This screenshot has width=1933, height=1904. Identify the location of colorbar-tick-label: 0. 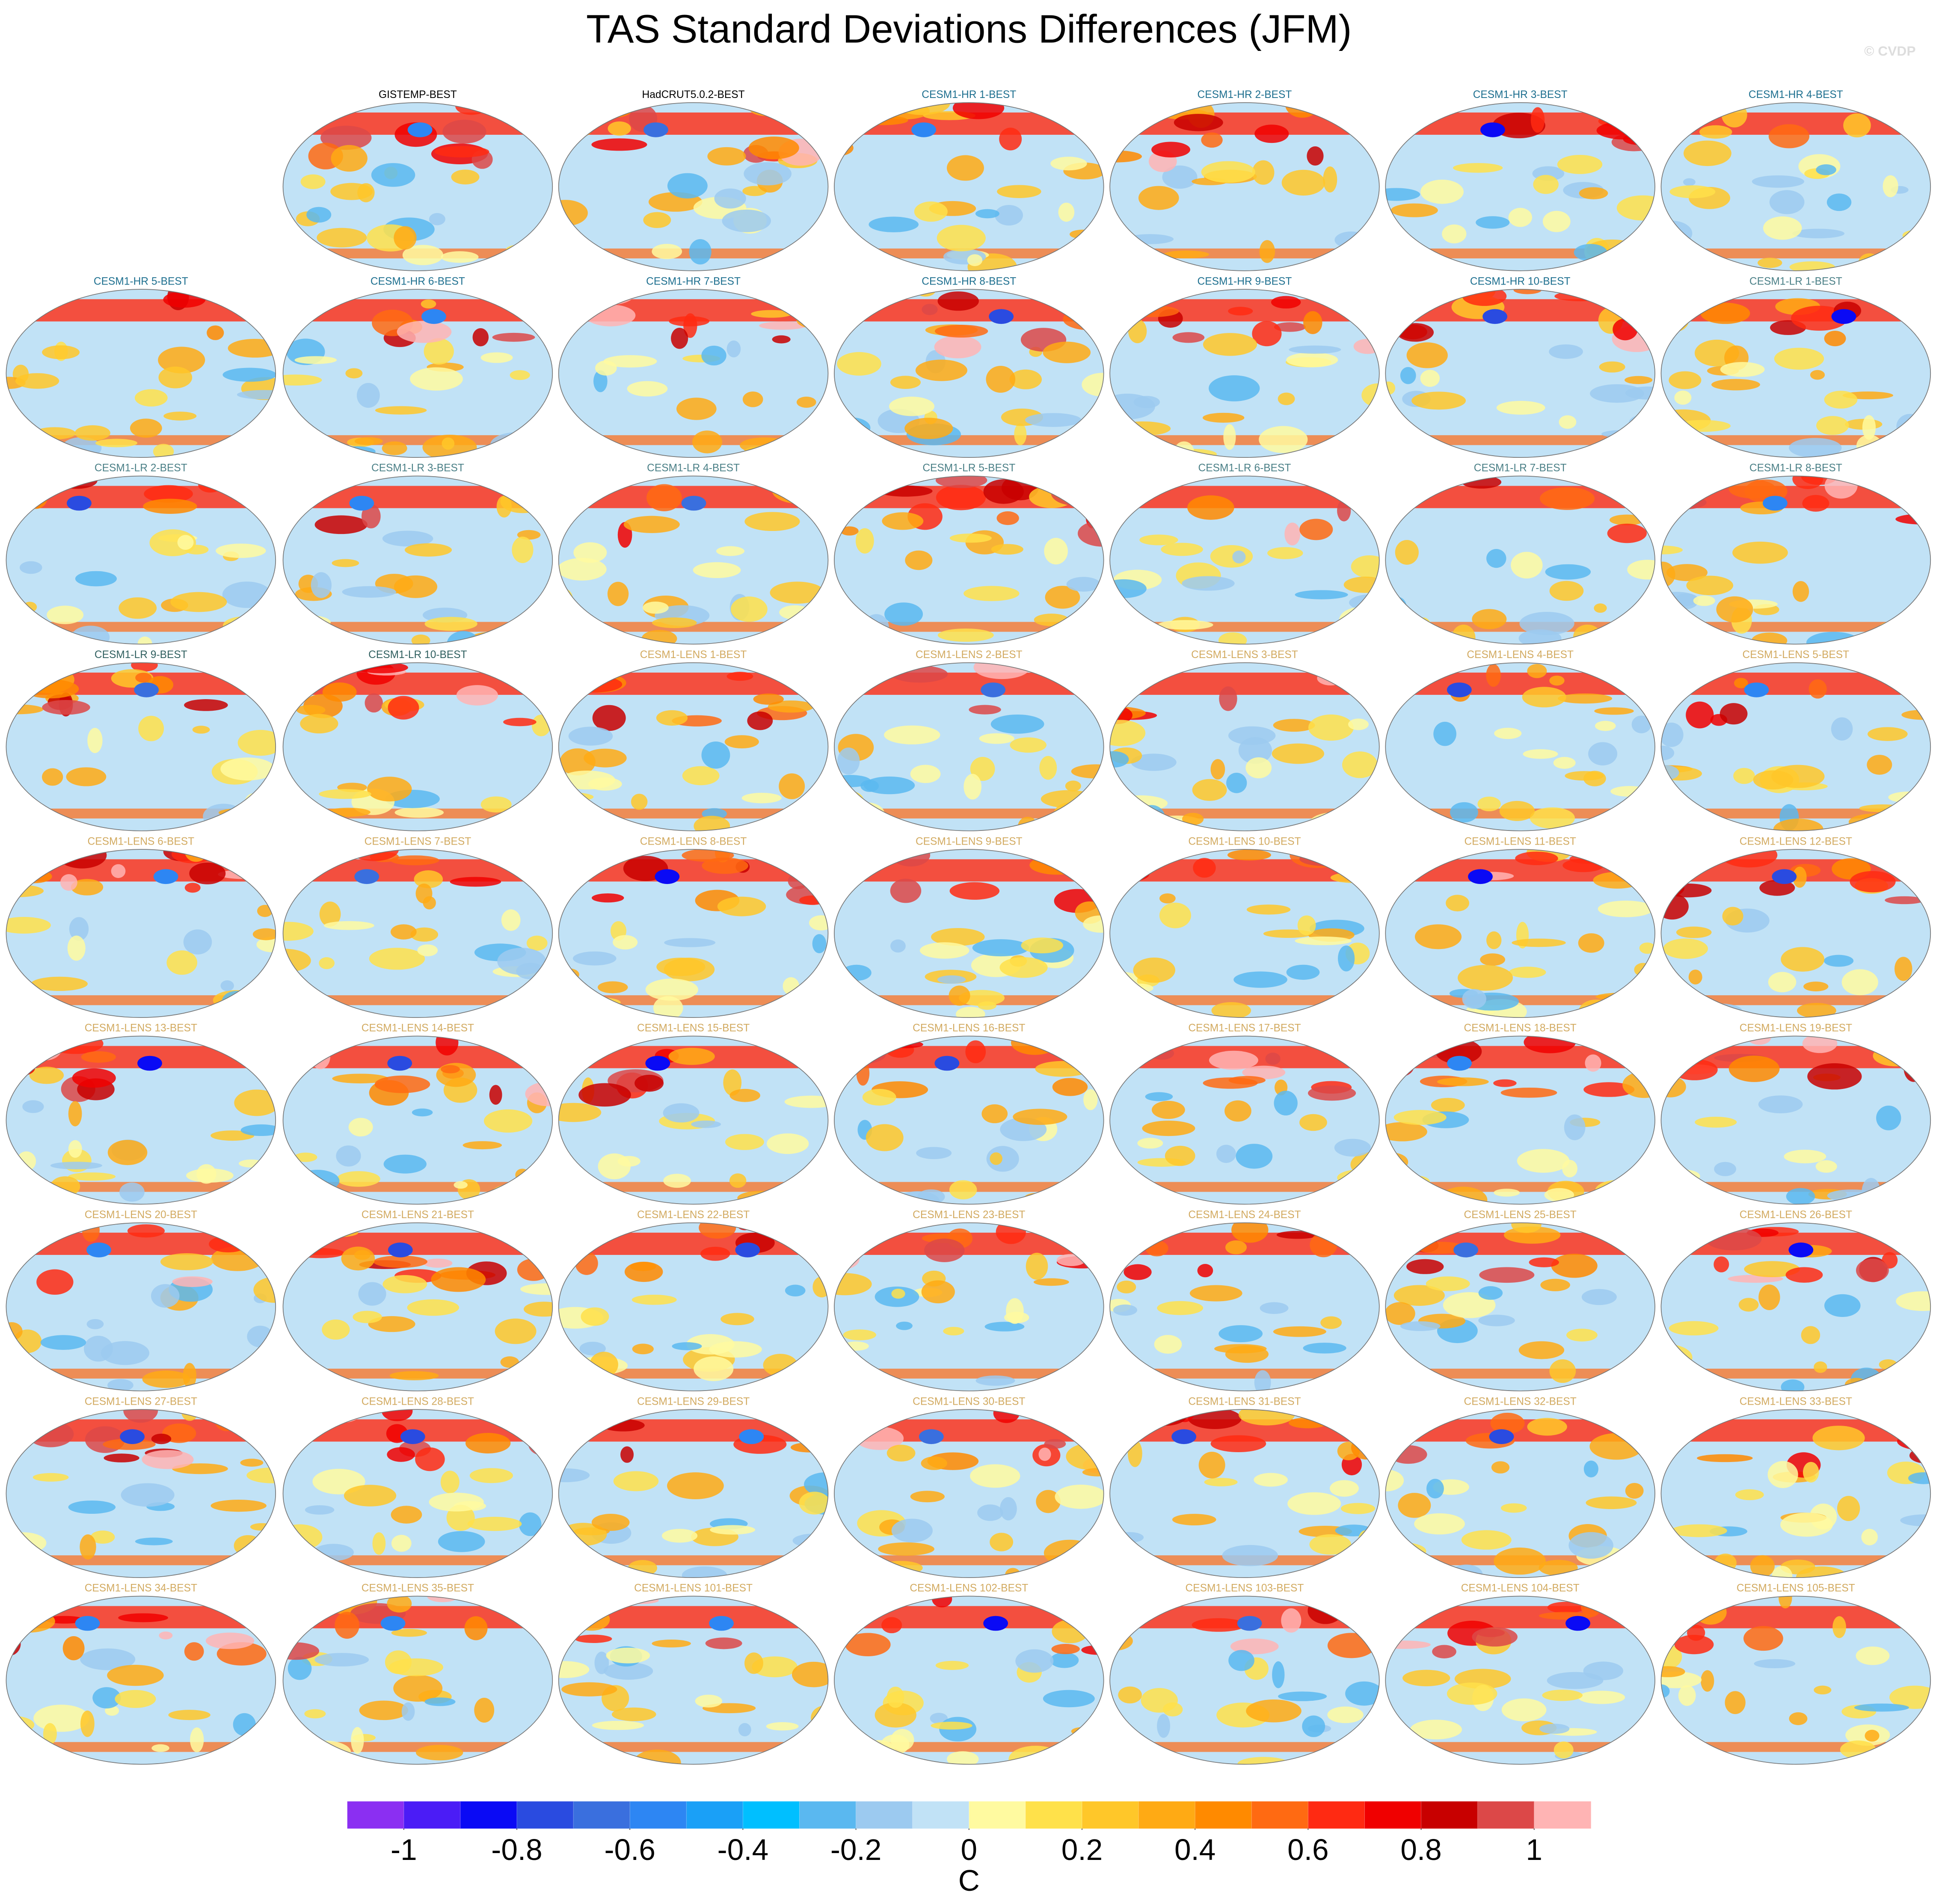
(969, 1849).